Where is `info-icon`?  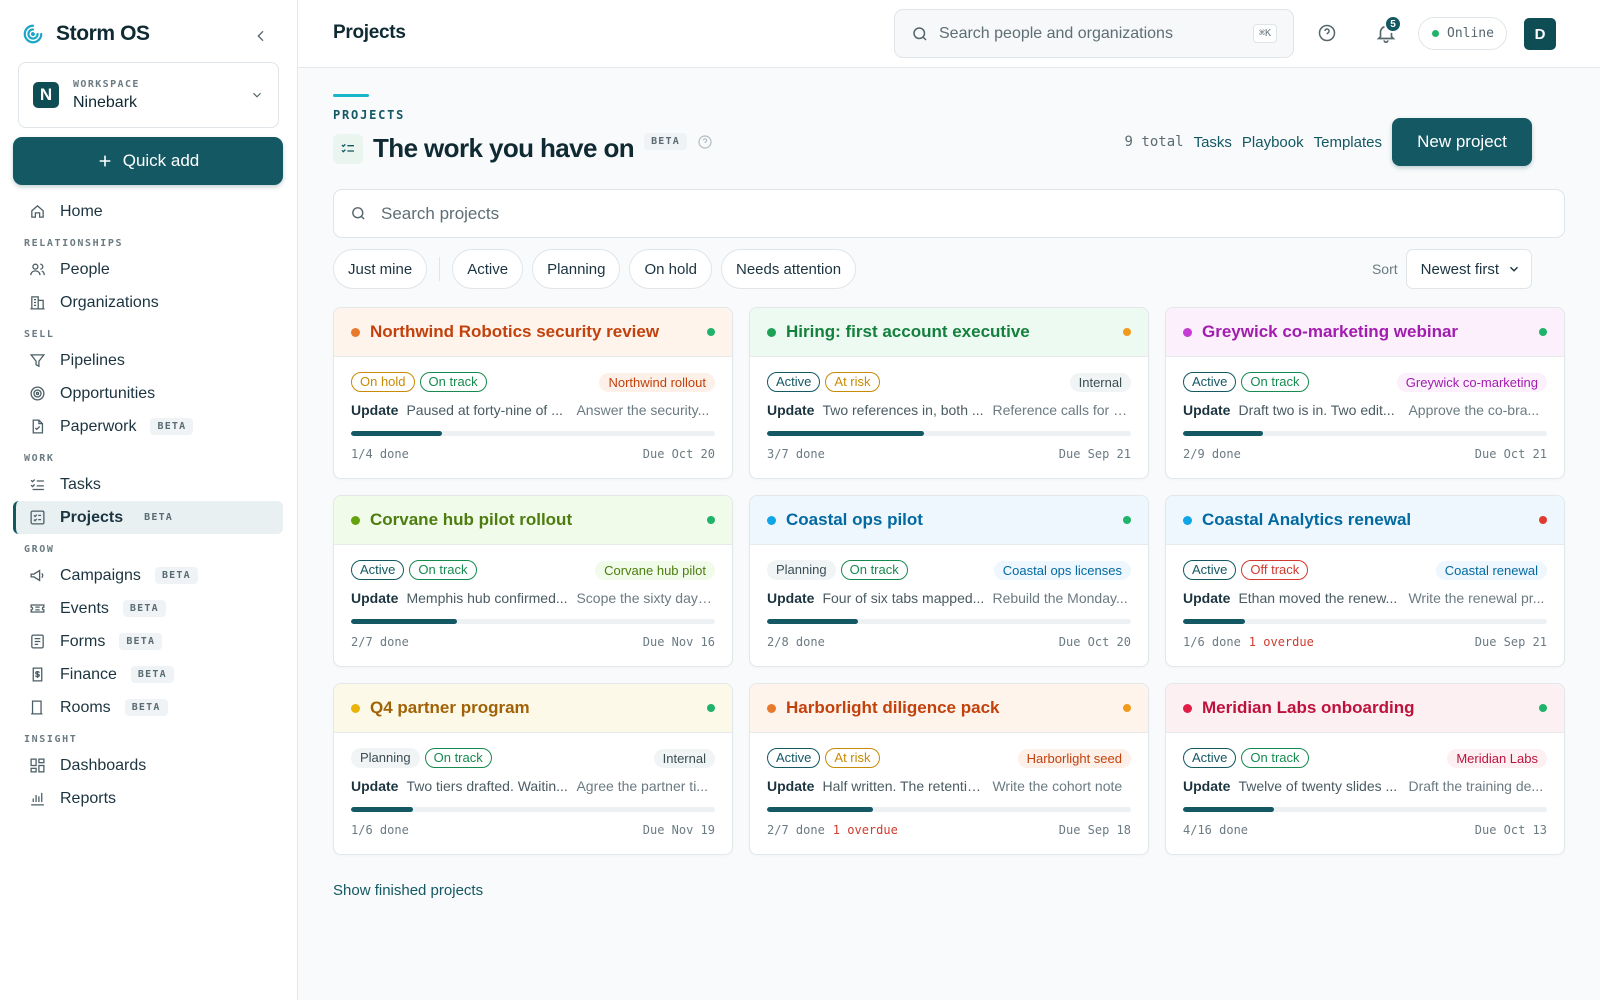
info-icon is located at coordinates (705, 142).